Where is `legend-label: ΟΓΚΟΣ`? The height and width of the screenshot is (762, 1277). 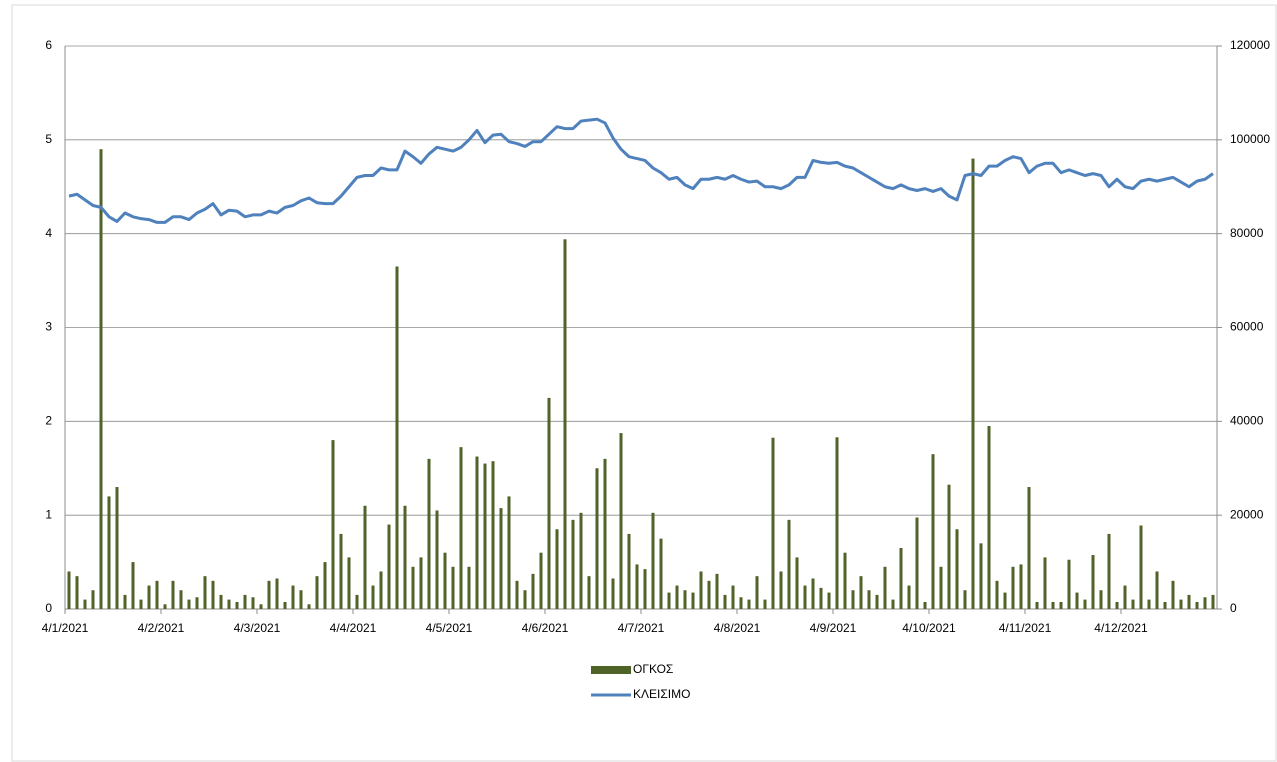
legend-label: ΟΓΚΟΣ is located at coordinates (653, 669).